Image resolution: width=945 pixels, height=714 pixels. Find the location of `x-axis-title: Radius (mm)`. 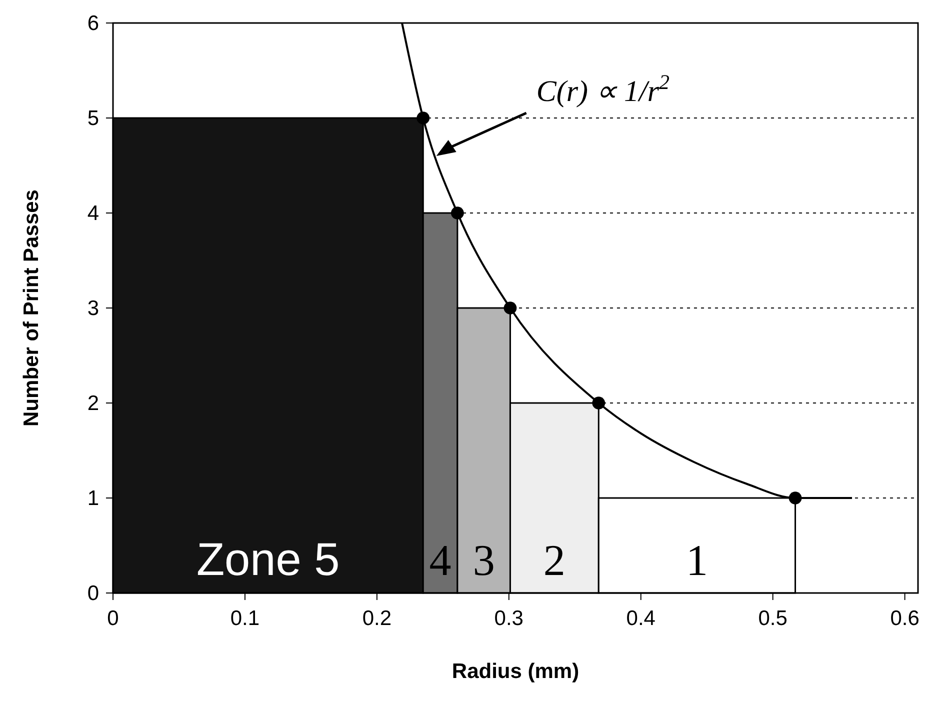

x-axis-title: Radius (mm) is located at coordinates (516, 671).